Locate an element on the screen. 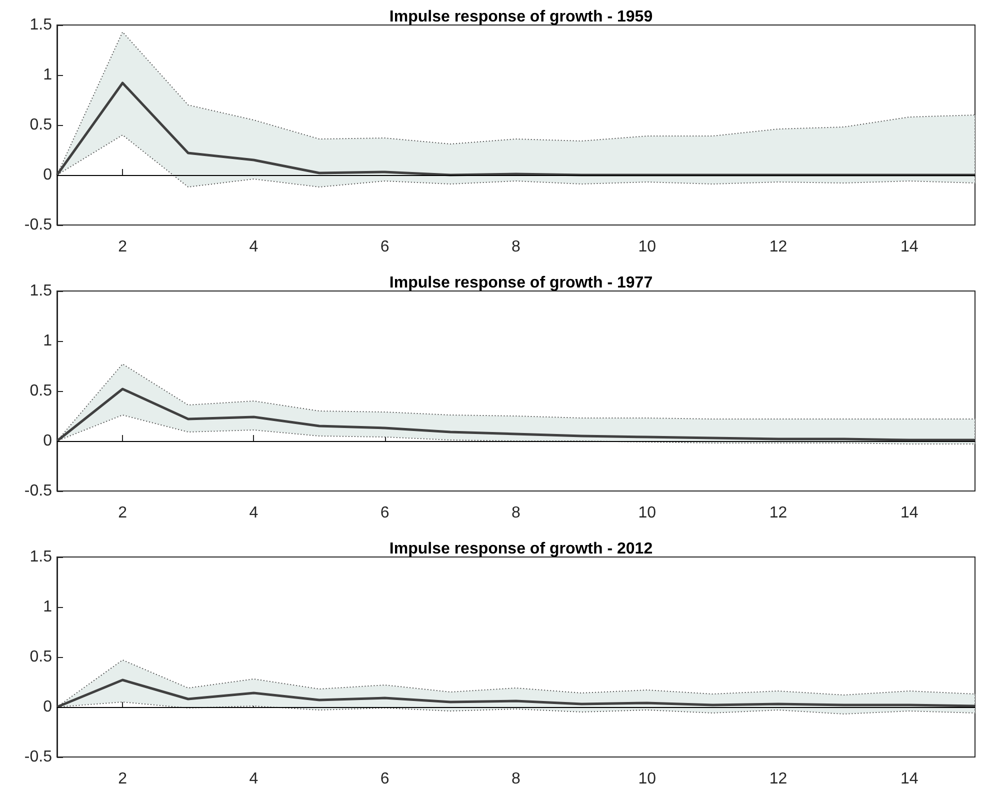 The image size is (981, 800). chart-title: Impulse response of growth - 1959 is located at coordinates (521, 17).